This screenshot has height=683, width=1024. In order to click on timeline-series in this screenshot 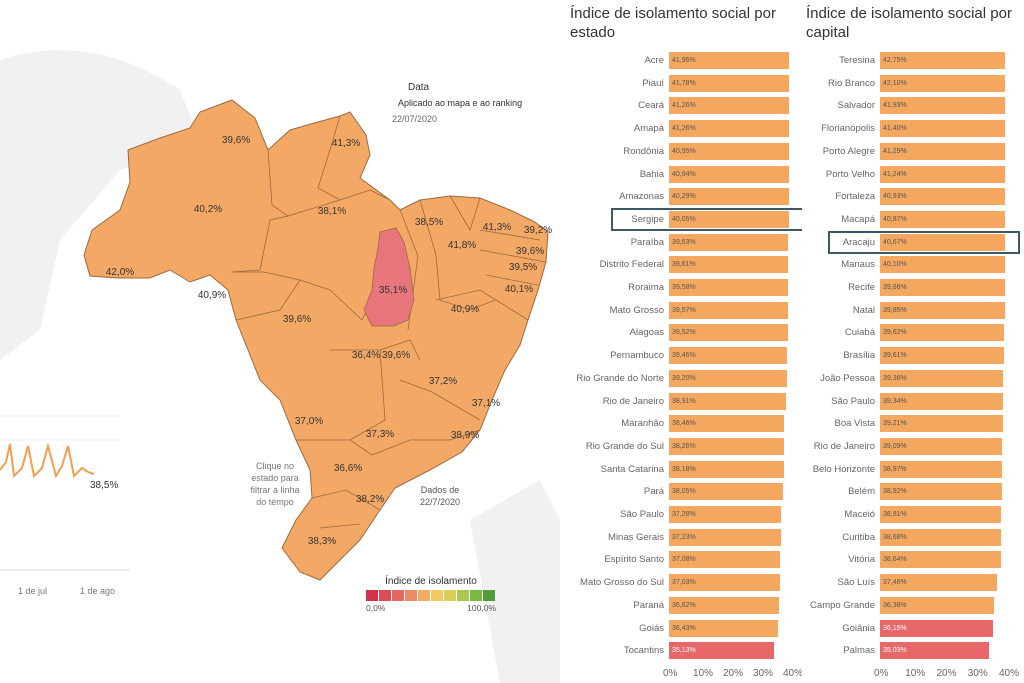, I will do `click(47, 460)`.